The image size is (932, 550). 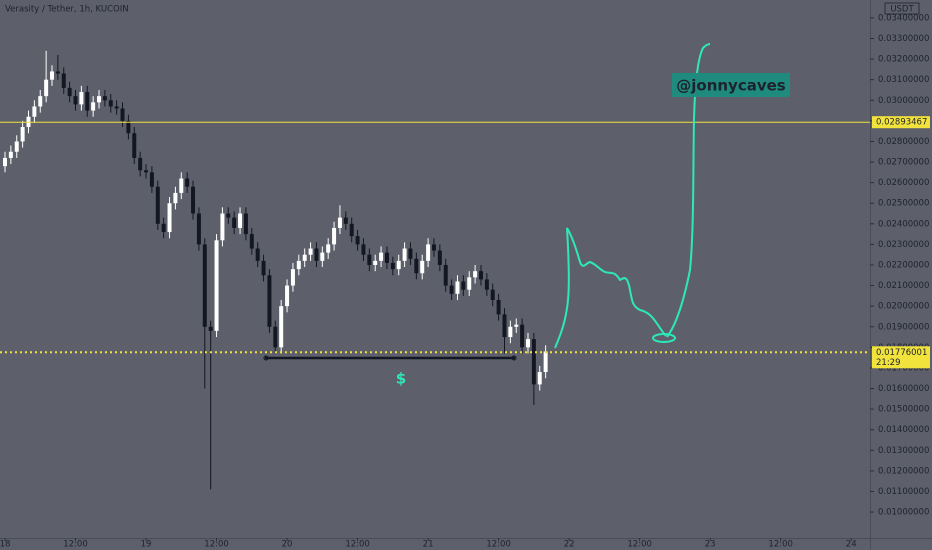 What do you see at coordinates (888, 363) in the screenshot?
I see `price-countdown: 21:29` at bounding box center [888, 363].